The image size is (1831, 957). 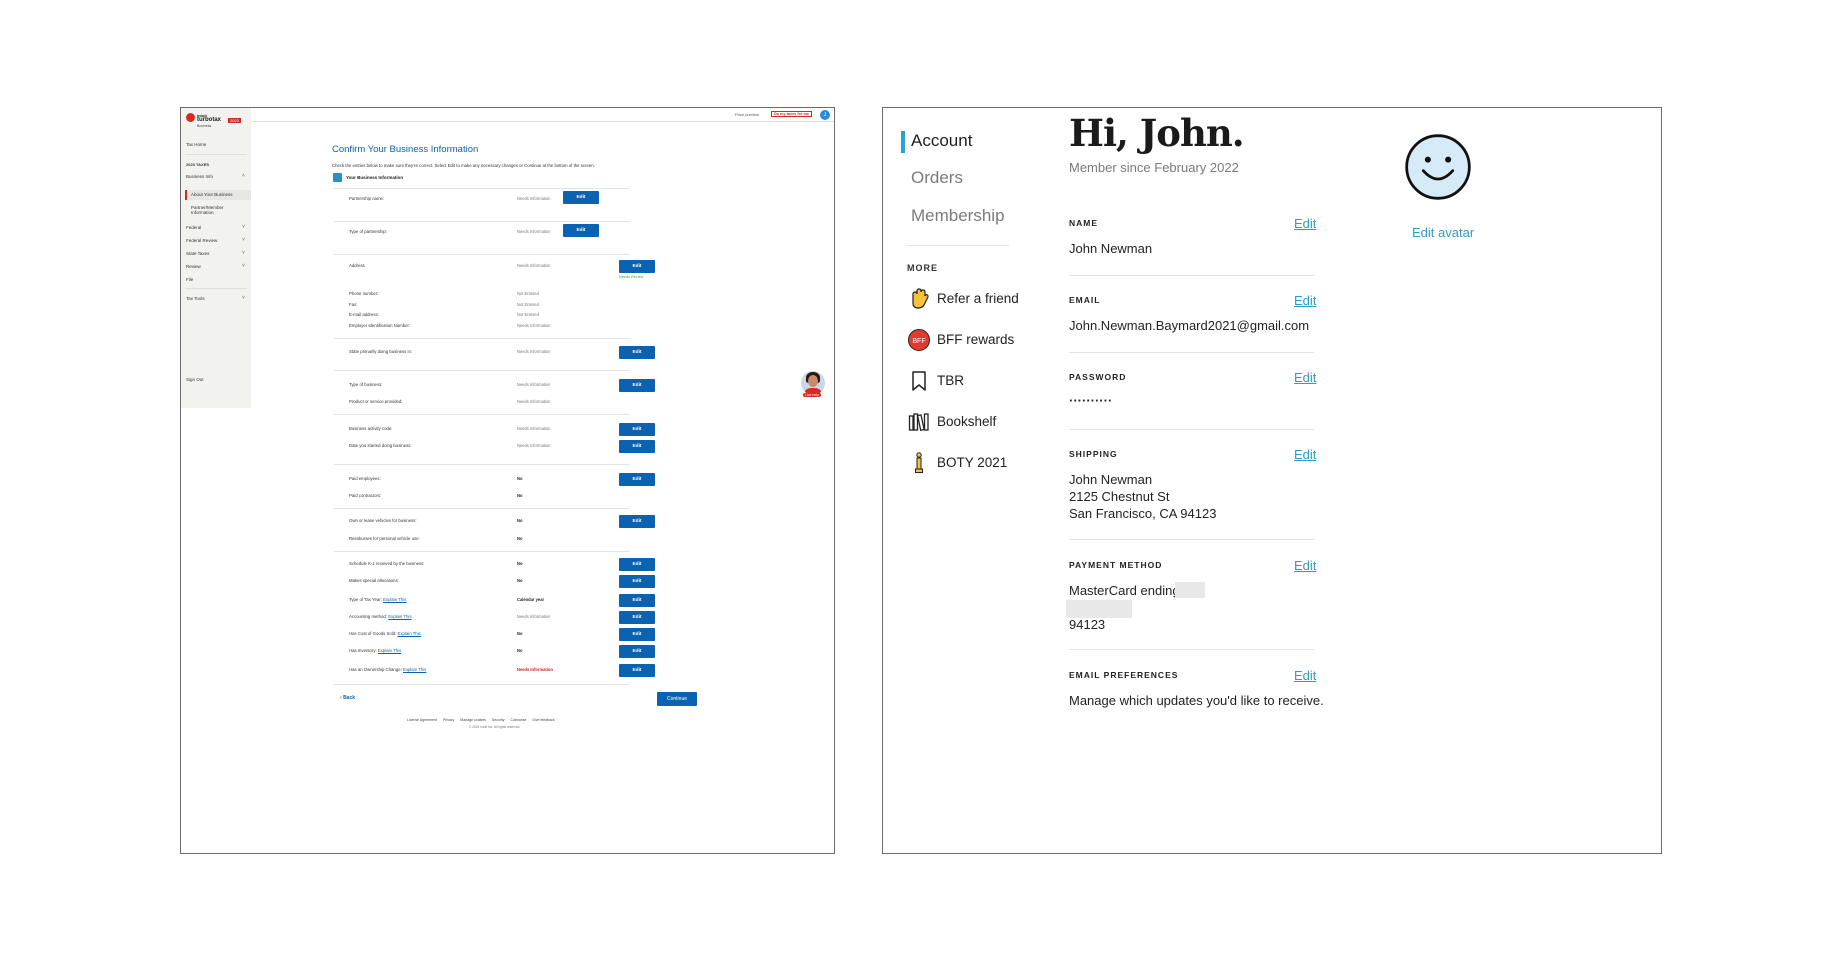 I want to click on email-preferences-heading: EMAIL PREFERENCES, so click(x=1124, y=675).